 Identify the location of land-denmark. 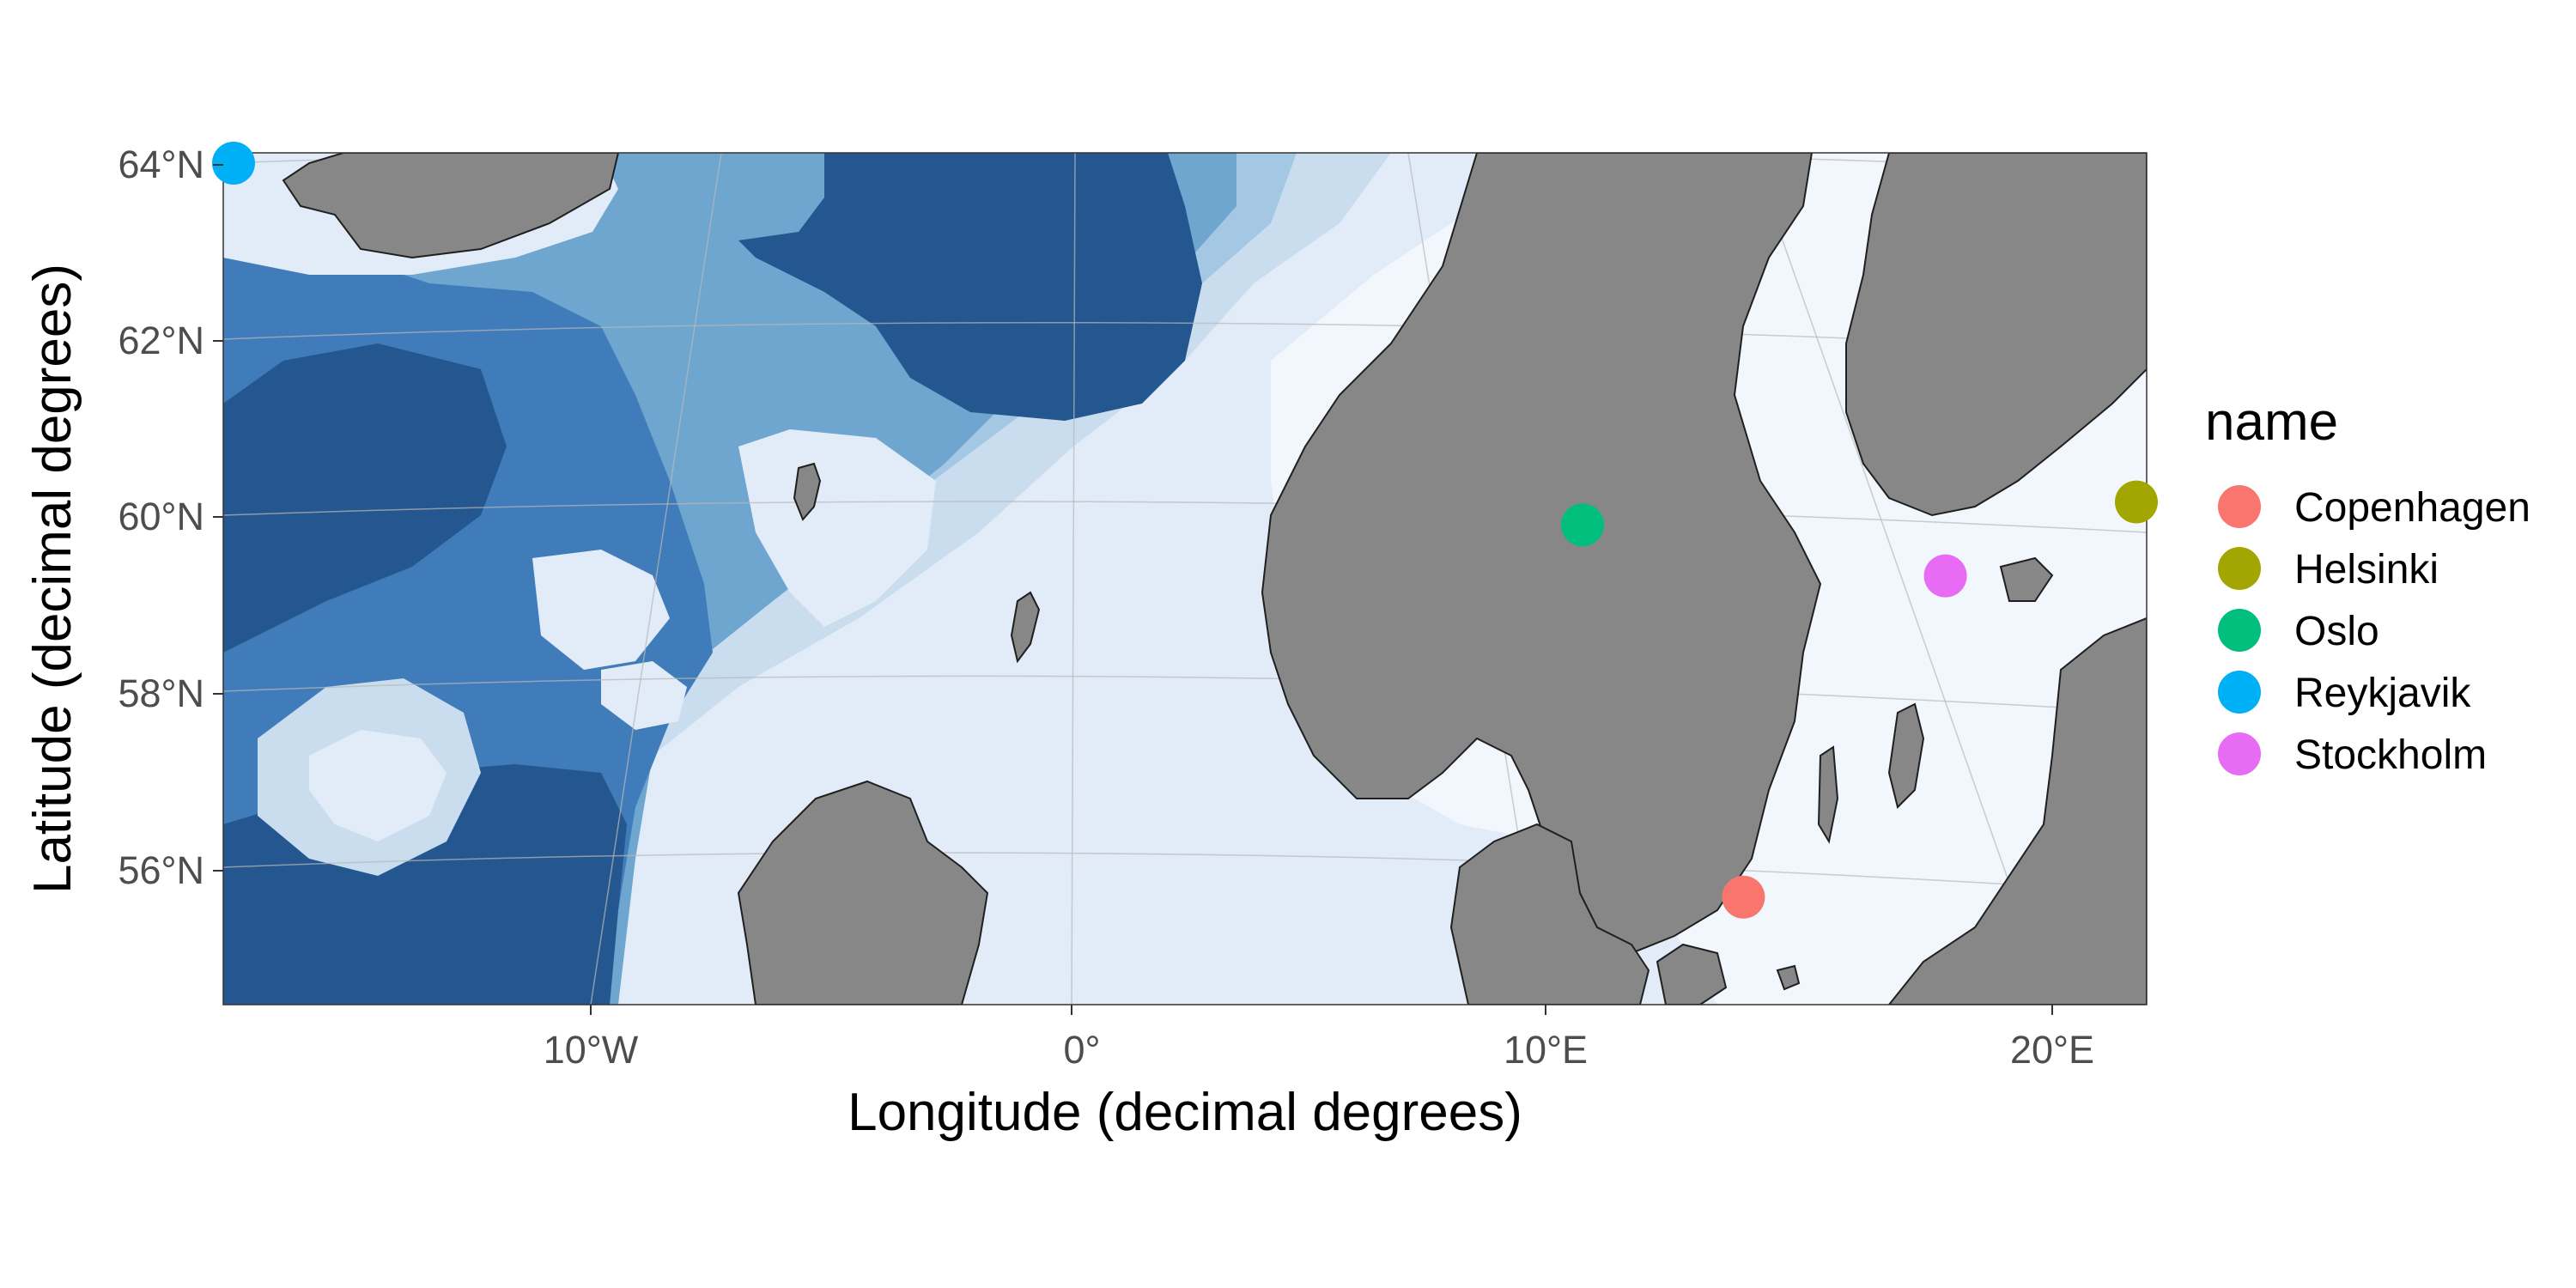
(1550, 914).